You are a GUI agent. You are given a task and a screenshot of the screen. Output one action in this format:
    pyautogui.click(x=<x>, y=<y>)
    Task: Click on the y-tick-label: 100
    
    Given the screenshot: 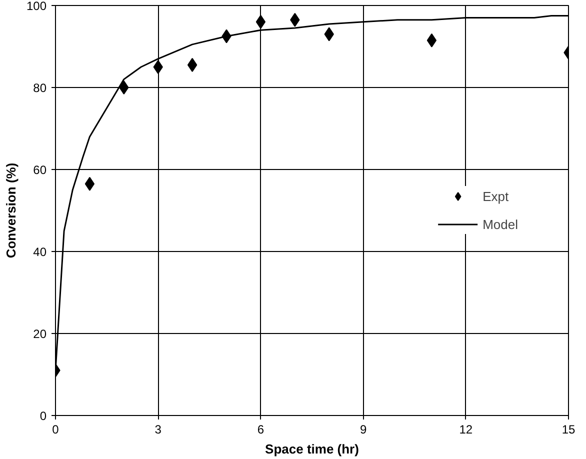 What is the action you would take?
    pyautogui.click(x=36, y=6)
    